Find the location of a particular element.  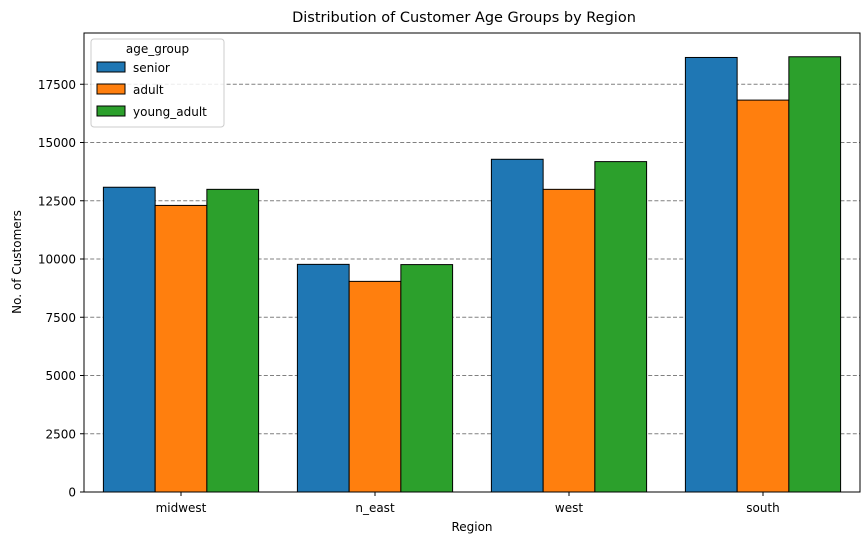

legend-box is located at coordinates (157, 83).